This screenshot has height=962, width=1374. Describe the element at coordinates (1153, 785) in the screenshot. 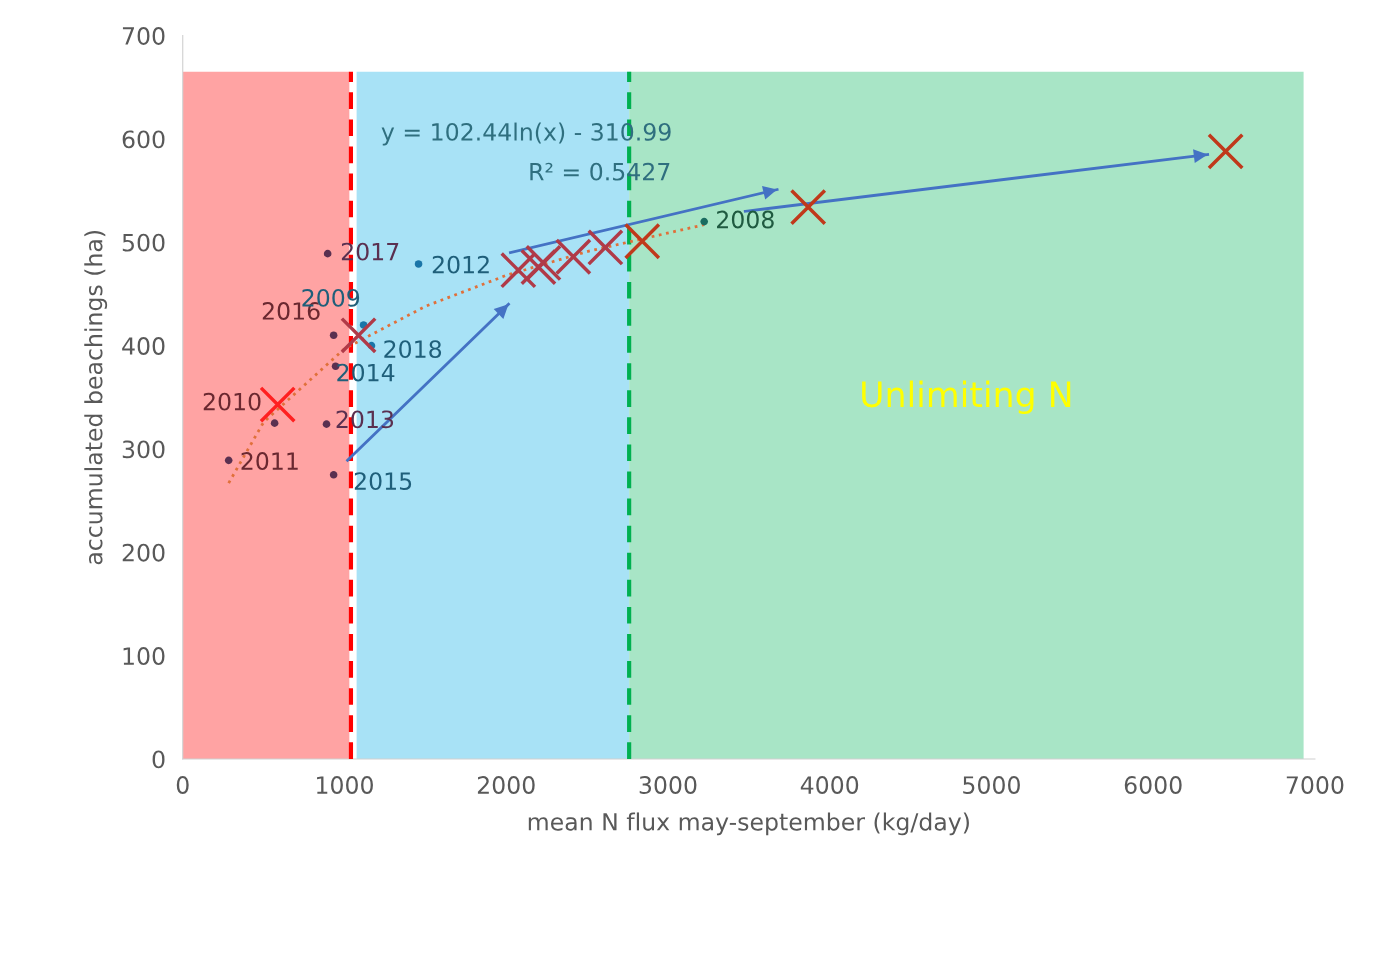

I see `x-tick-label: 6000` at that location.